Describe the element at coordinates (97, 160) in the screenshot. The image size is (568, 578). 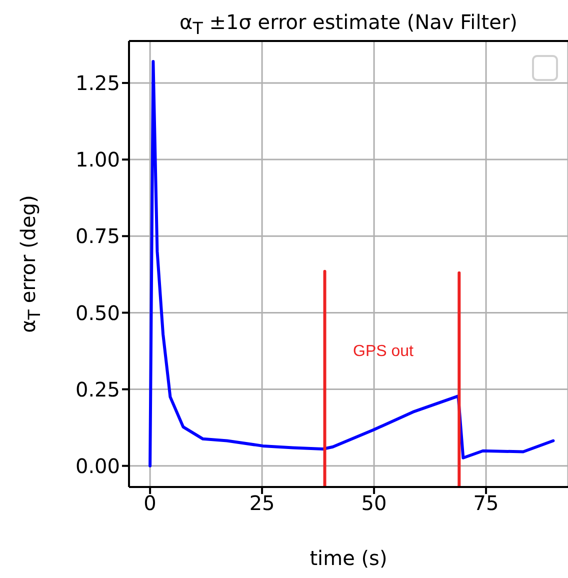
I see `y-tick-label: 1.00` at that location.